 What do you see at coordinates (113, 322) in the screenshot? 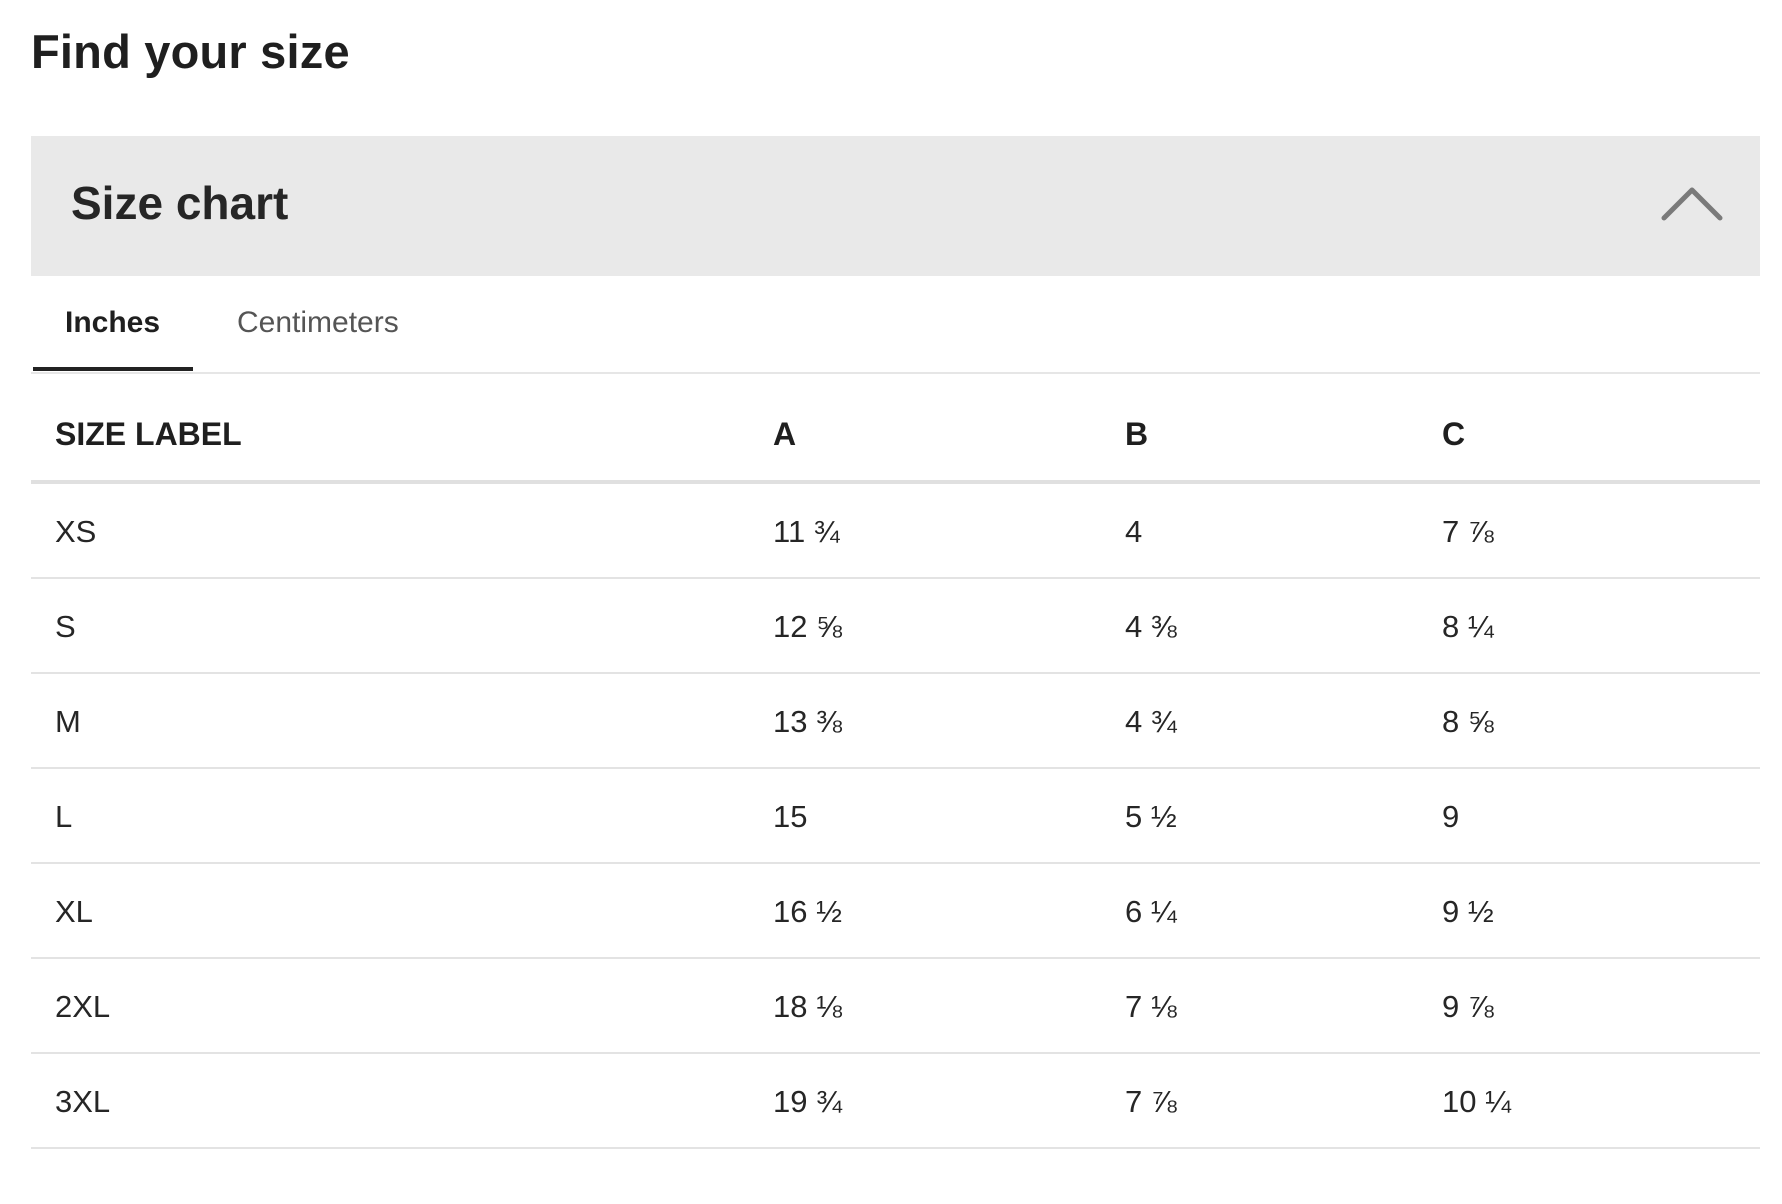
I see `tab-inches: Inches` at bounding box center [113, 322].